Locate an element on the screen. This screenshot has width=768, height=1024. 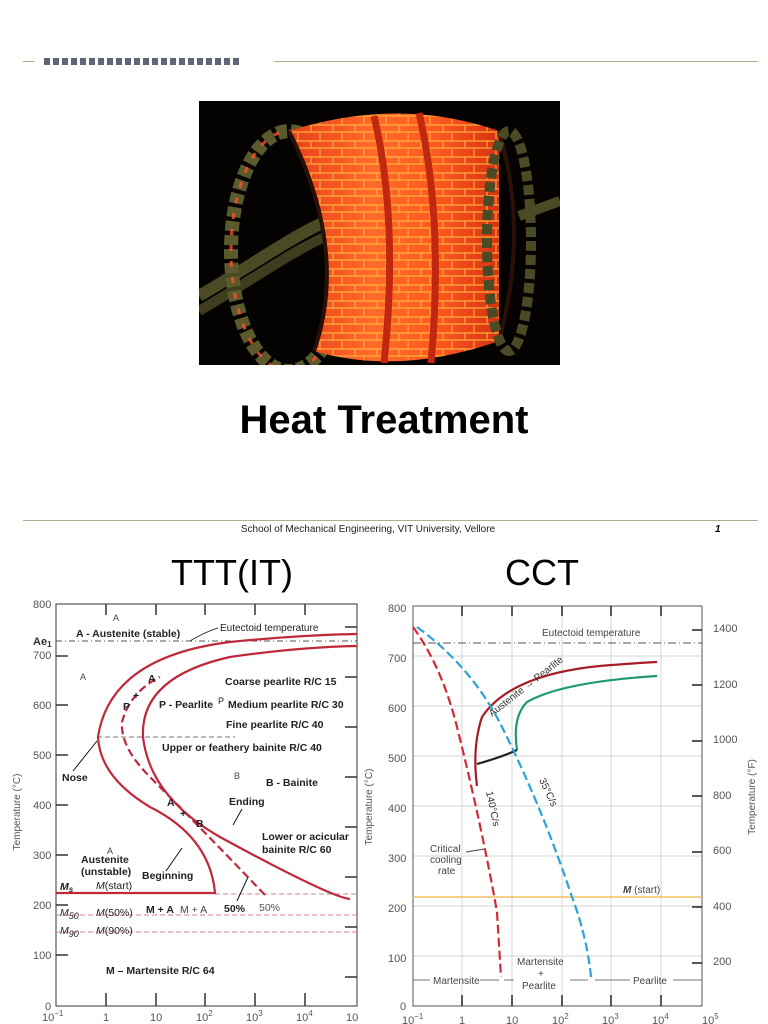
svg-text: Temperature (°F) is located at coordinates (752, 797).